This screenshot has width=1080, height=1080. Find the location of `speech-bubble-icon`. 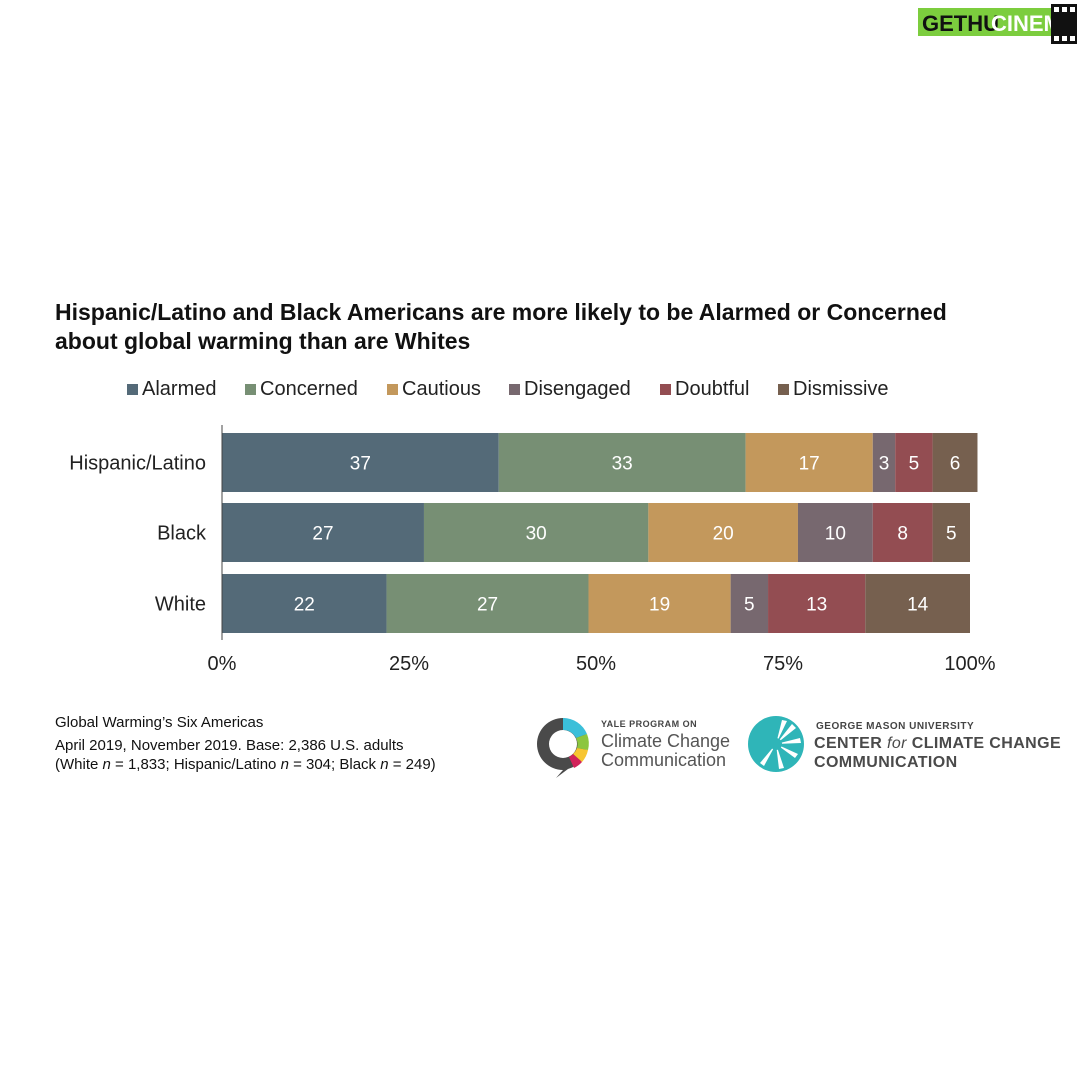

speech-bubble-icon is located at coordinates (563, 748).